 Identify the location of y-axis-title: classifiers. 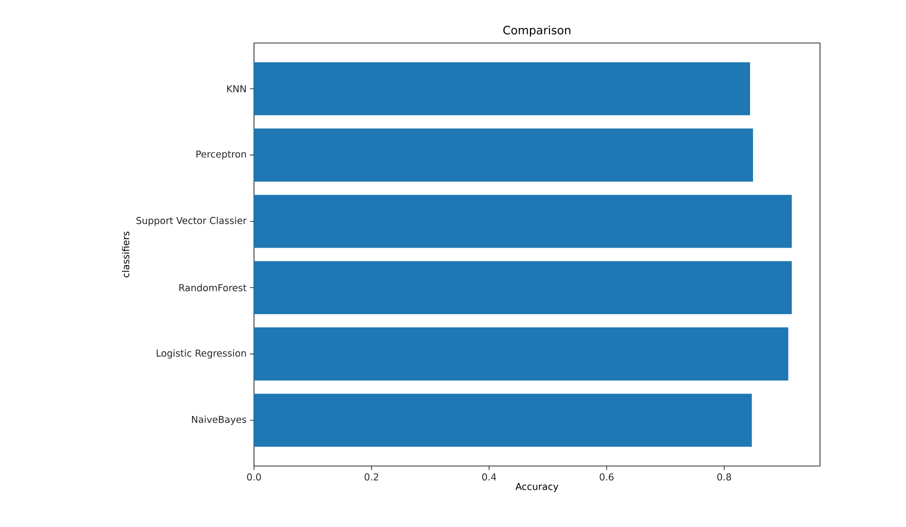
(126, 255).